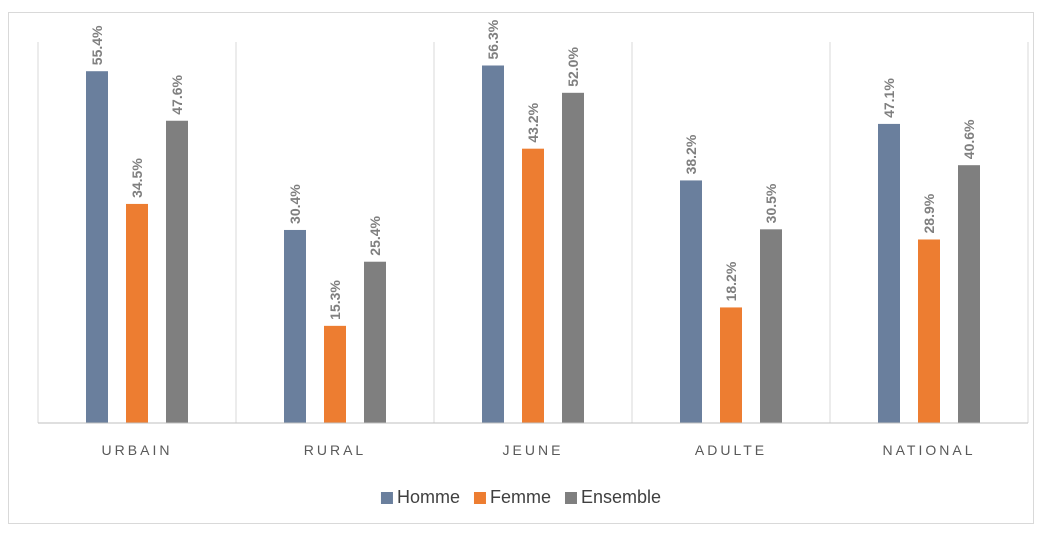 The width and height of the screenshot is (1043, 533). I want to click on bar-femme-urbain, so click(137, 313).